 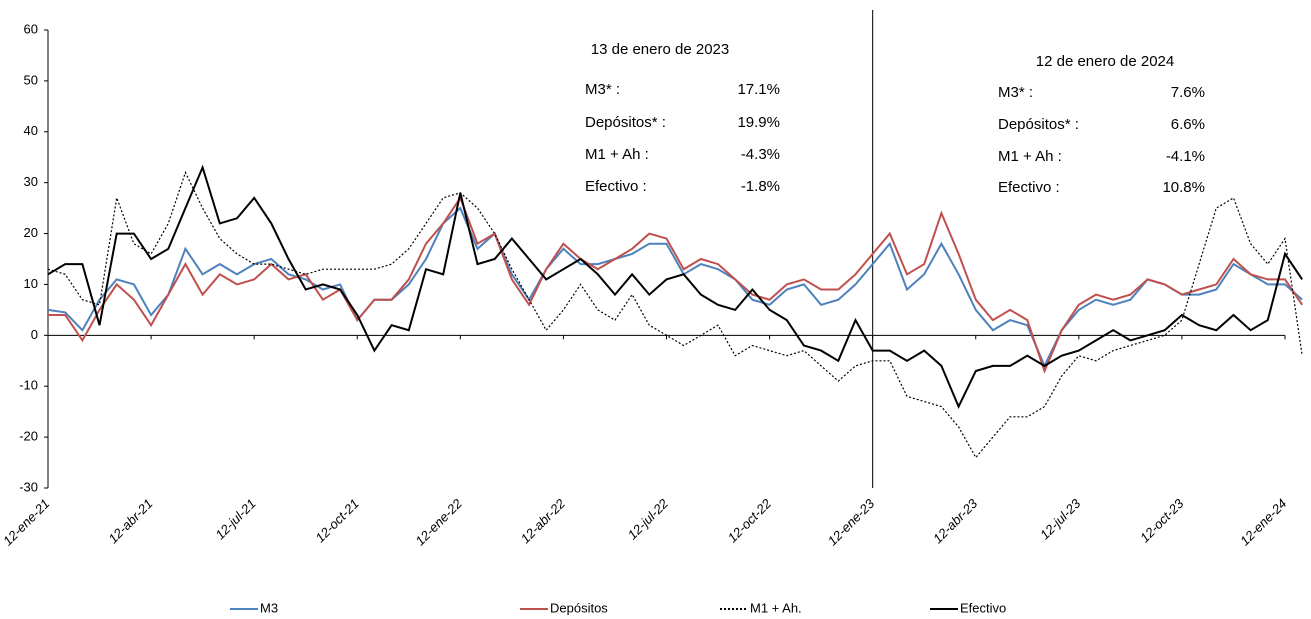 I want to click on legend-label: M3, so click(x=269, y=607).